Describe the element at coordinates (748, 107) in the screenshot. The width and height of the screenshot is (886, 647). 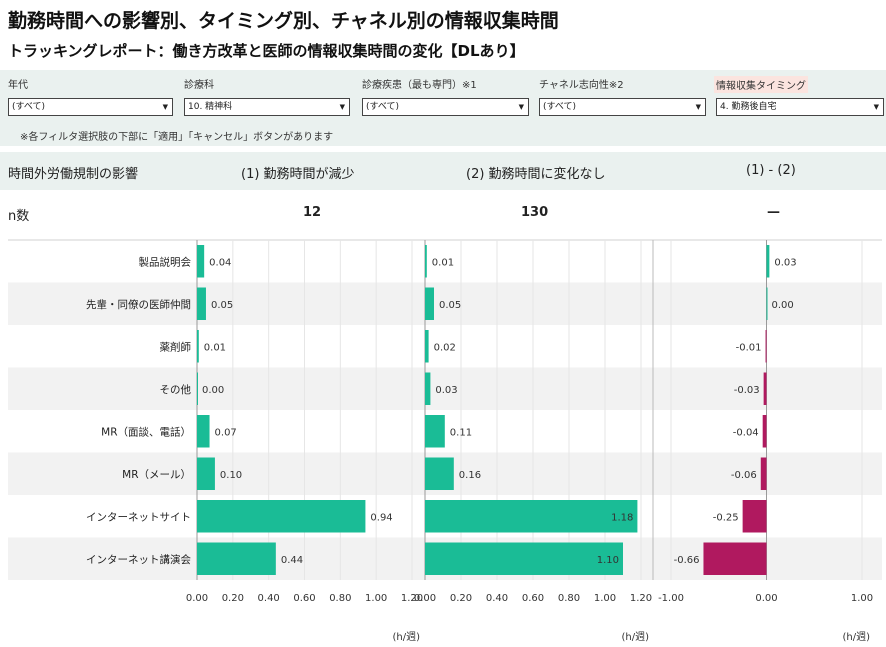
I see `filter-timing-value: 4. 勤務後自宅` at that location.